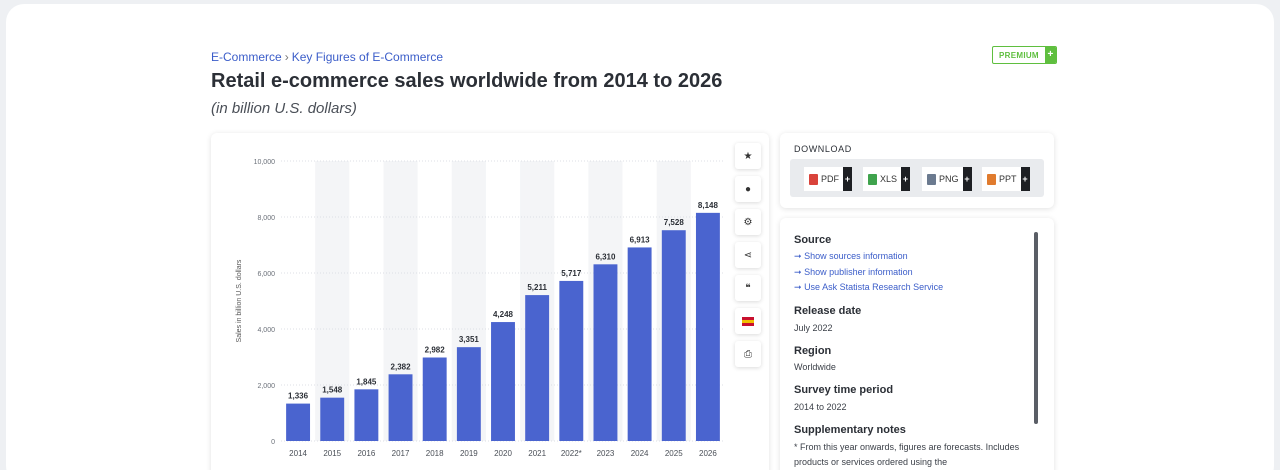 This screenshot has height=470, width=1280. I want to click on download-ppt-button: PPT +, so click(1006, 179).